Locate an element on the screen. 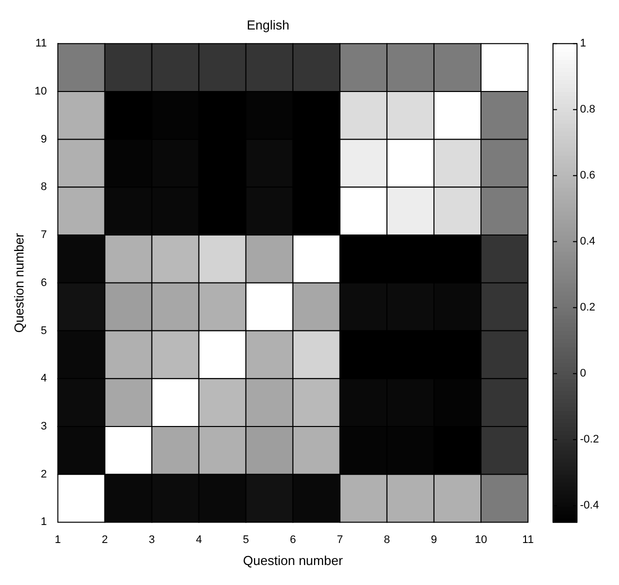  color-bar-label: 0.8 is located at coordinates (588, 110).